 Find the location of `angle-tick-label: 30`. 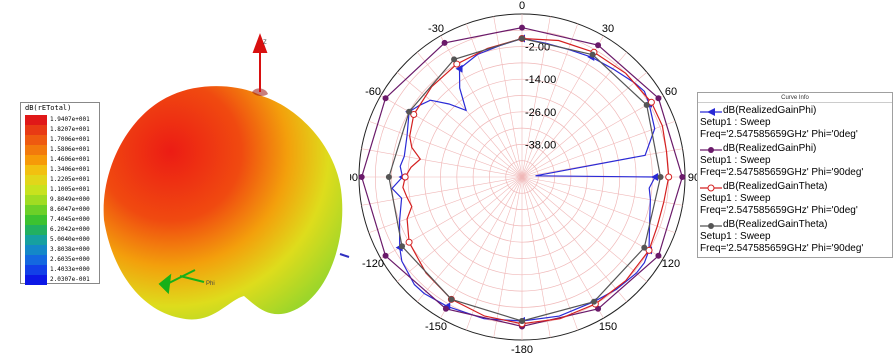

angle-tick-label: 30 is located at coordinates (608, 29).